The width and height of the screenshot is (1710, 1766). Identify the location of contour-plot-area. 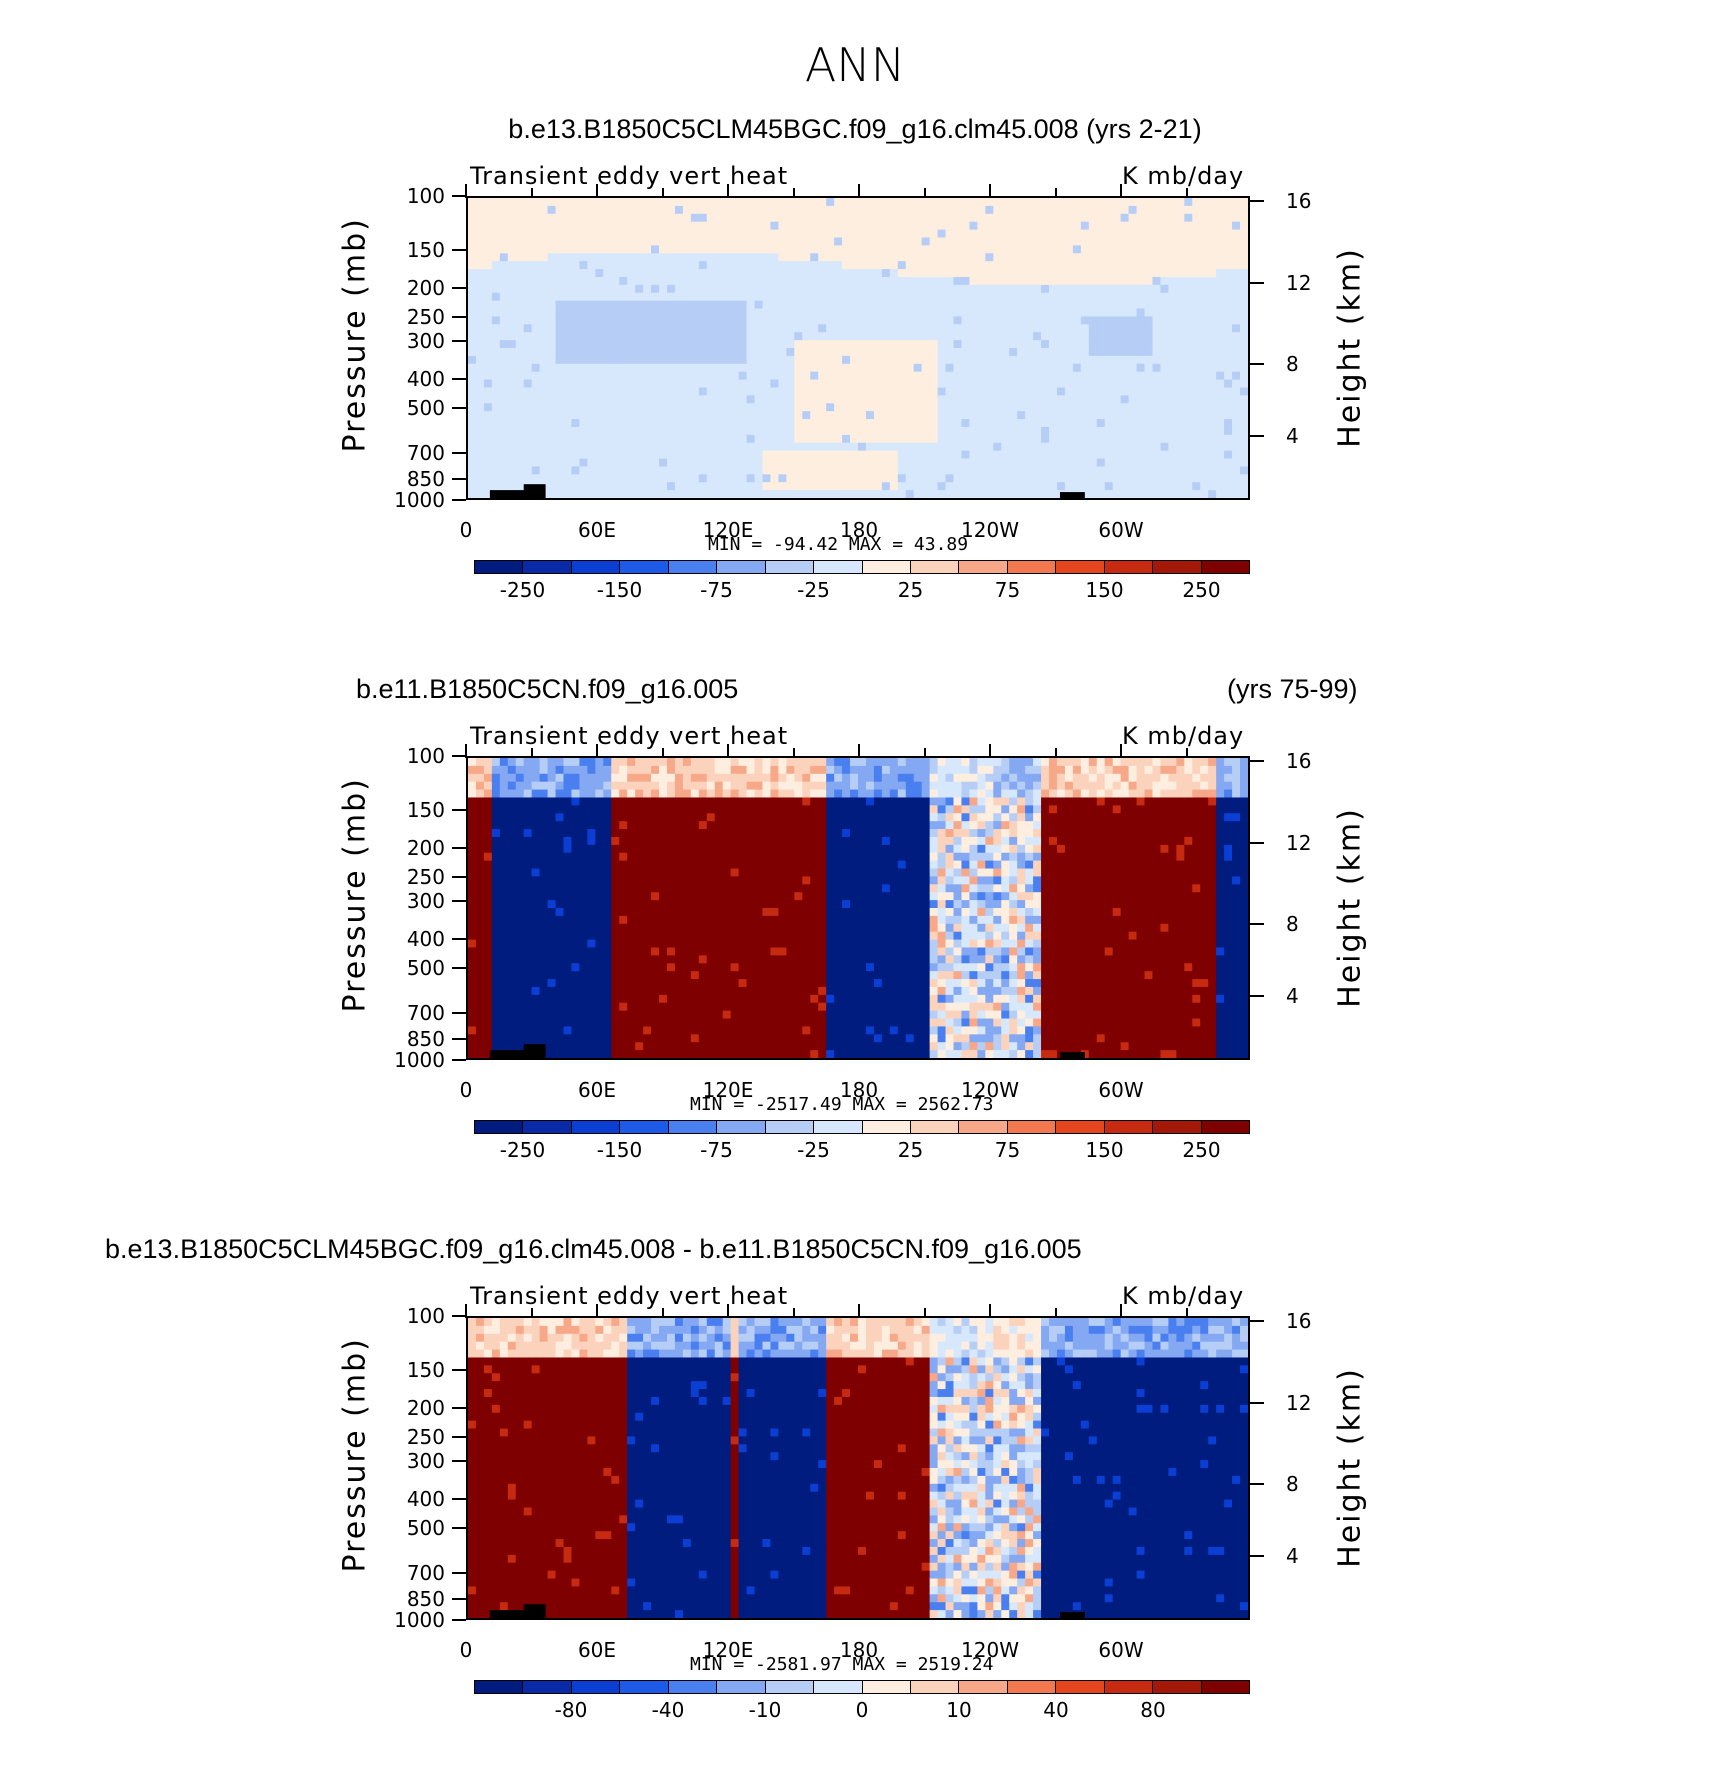
(858, 908).